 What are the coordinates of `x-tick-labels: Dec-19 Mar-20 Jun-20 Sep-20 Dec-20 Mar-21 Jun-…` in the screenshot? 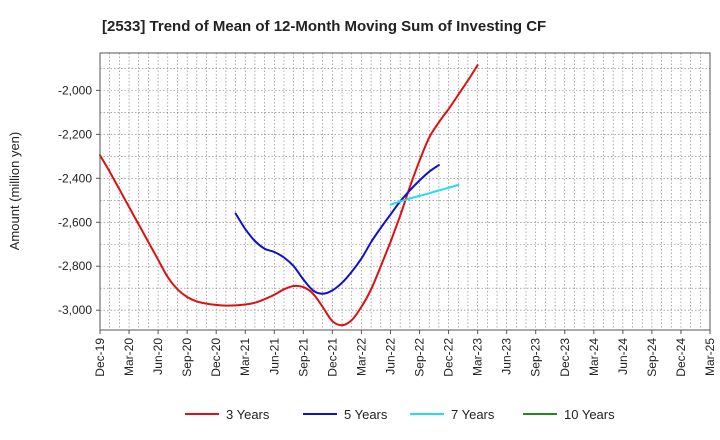 It's located at (405, 353).